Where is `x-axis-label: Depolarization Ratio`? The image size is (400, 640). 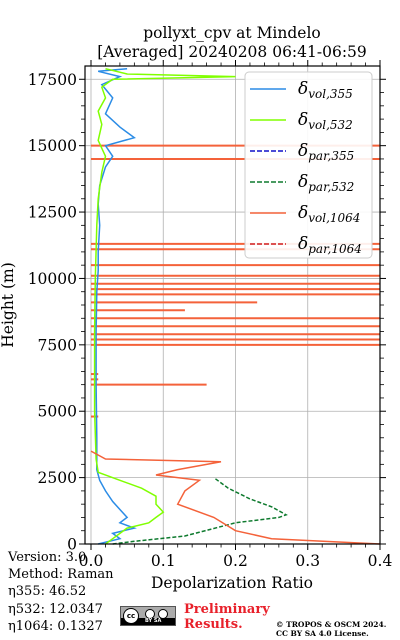
x-axis-label: Depolarization Ratio is located at coordinates (232, 583).